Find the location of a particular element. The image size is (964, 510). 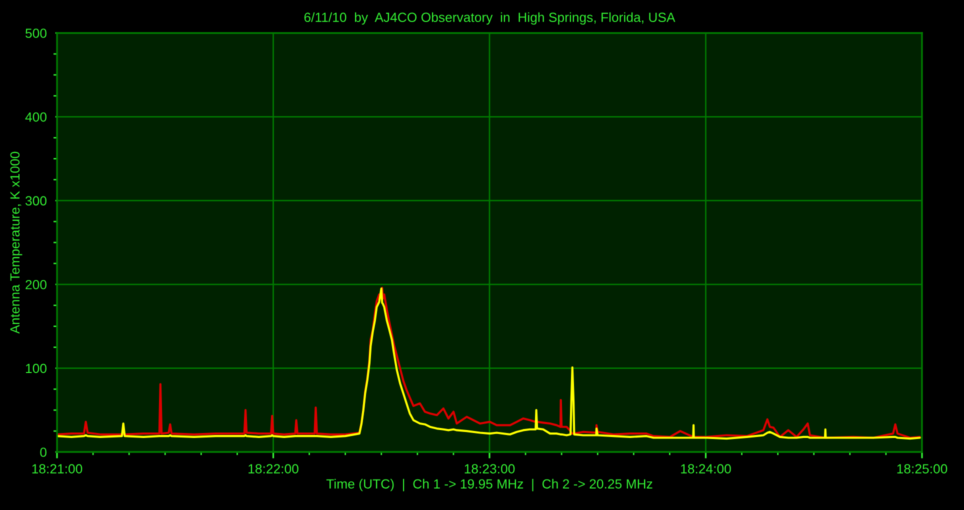

y-tick-label: 500 is located at coordinates (36, 33).